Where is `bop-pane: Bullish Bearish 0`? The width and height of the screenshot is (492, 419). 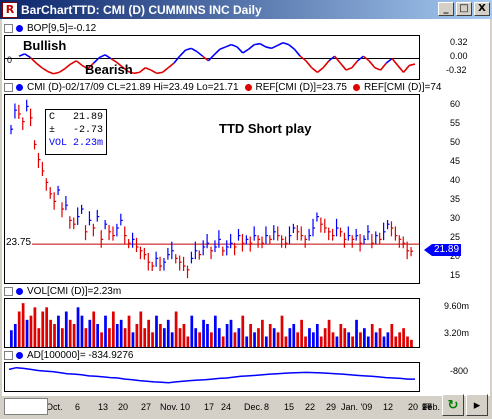 bop-pane: Bullish Bearish 0 is located at coordinates (212, 57).